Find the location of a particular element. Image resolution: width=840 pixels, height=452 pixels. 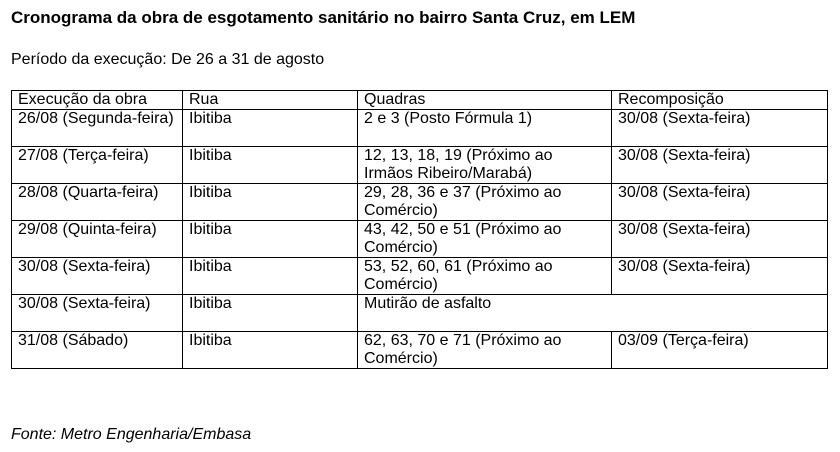

cell-execucao: 27/08 (Terça-feira) is located at coordinates (97, 165).